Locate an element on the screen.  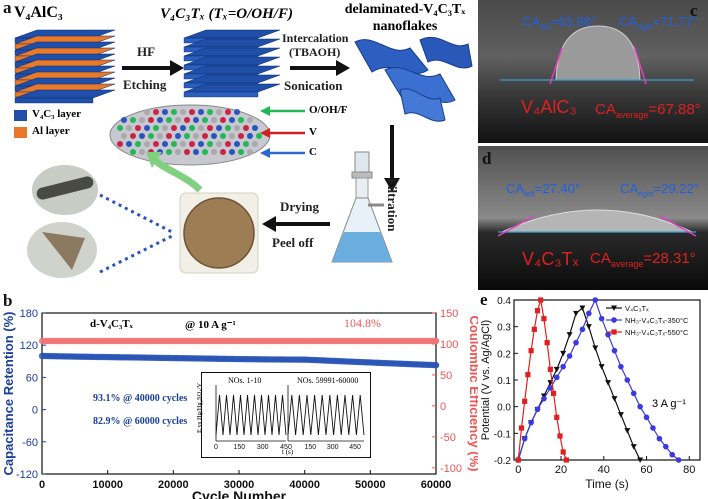
filtration-label: Filtration is located at coordinates (392, 205).